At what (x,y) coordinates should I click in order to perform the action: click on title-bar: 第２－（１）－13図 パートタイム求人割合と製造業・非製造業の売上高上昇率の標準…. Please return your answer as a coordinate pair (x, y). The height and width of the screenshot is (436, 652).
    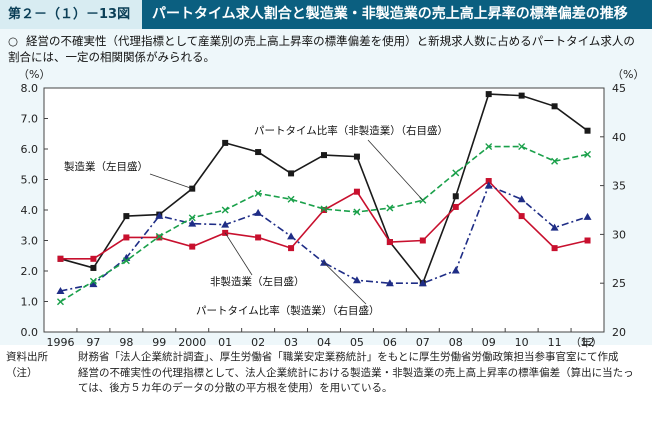
    Looking at the image, I should click on (326, 14).